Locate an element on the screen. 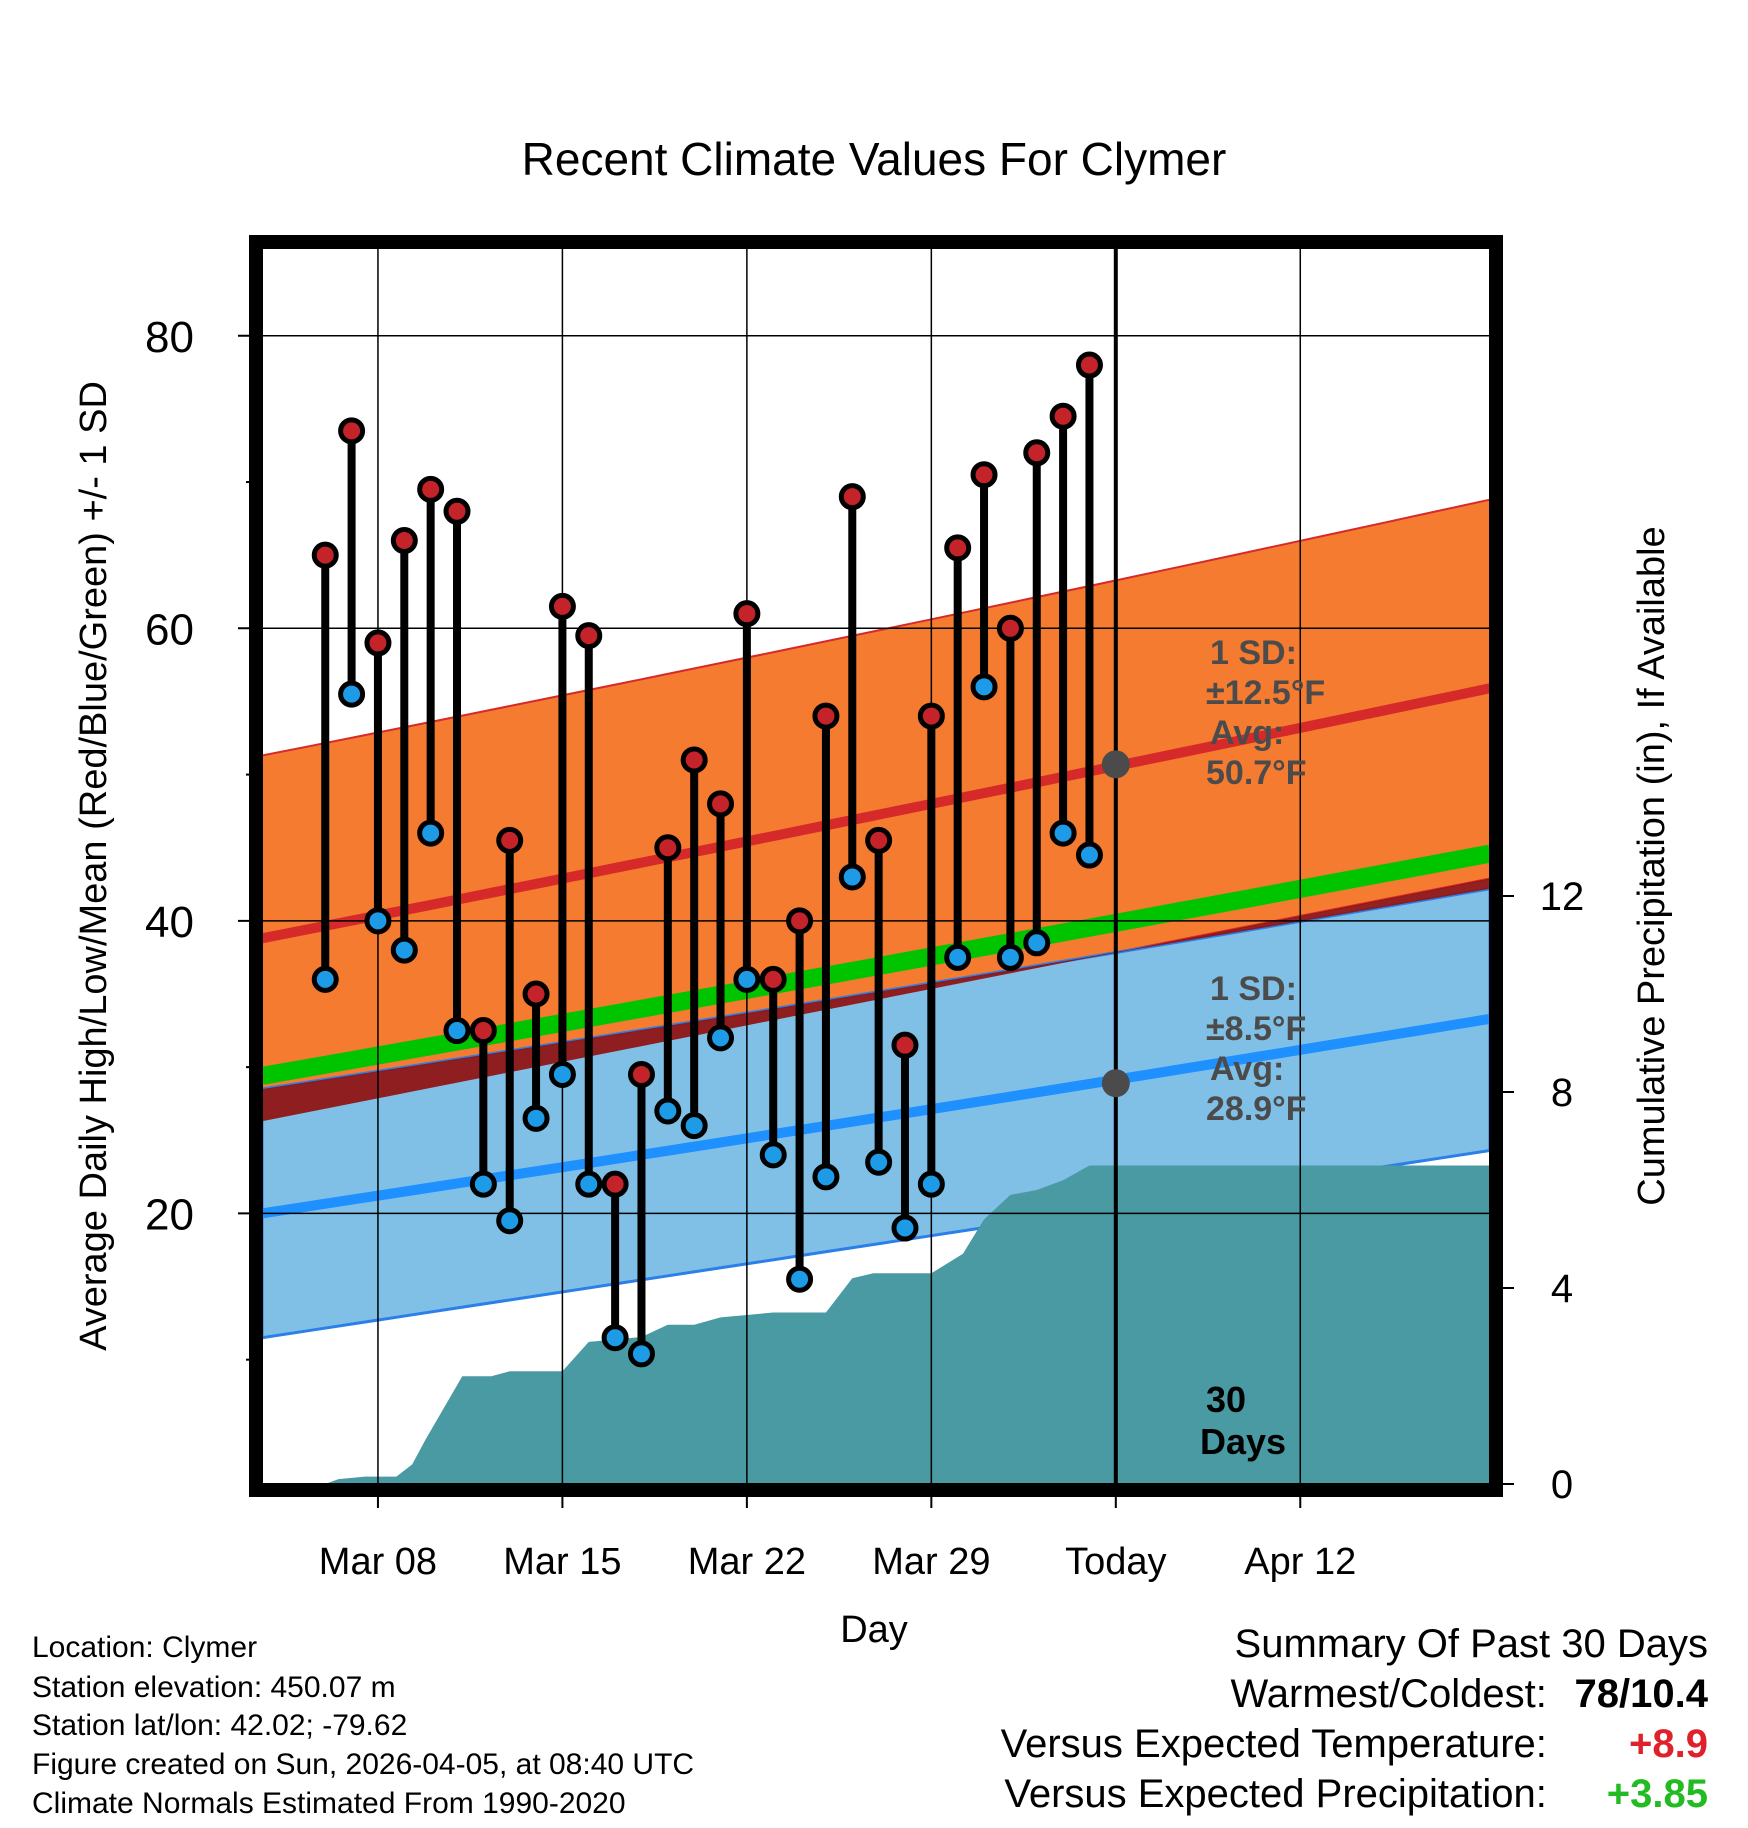 The height and width of the screenshot is (1828, 1748). summary-precipitation: Versus Expected Precipitation: +3.85 is located at coordinates (1356, 1794).